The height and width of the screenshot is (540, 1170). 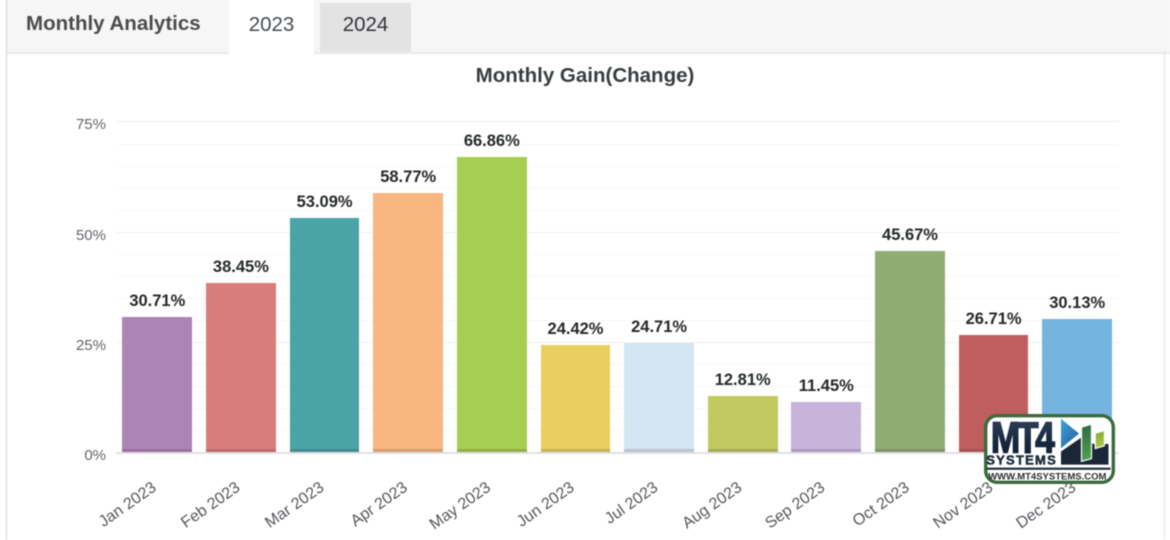 What do you see at coordinates (1021, 459) in the screenshot?
I see `svg-text: SYSTEMS` at bounding box center [1021, 459].